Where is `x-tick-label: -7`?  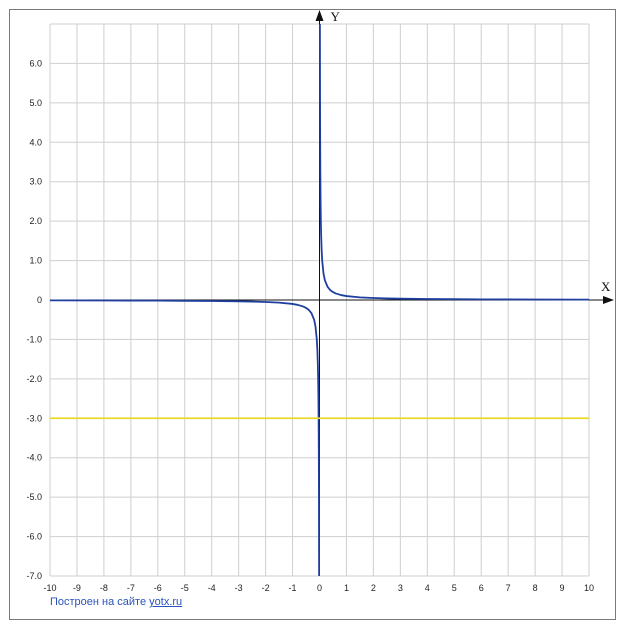 x-tick-label: -7 is located at coordinates (131, 588).